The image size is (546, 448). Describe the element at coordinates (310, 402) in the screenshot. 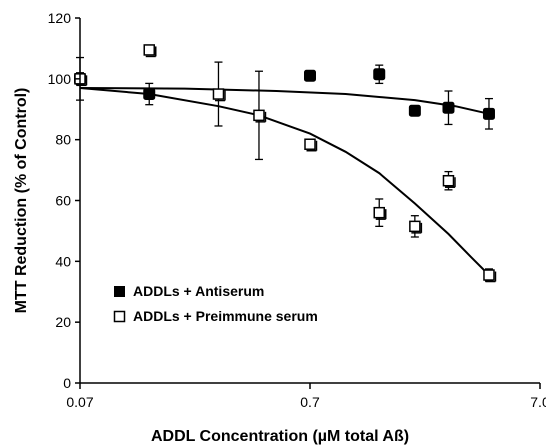

I see `x-tick-label: 0.7` at that location.